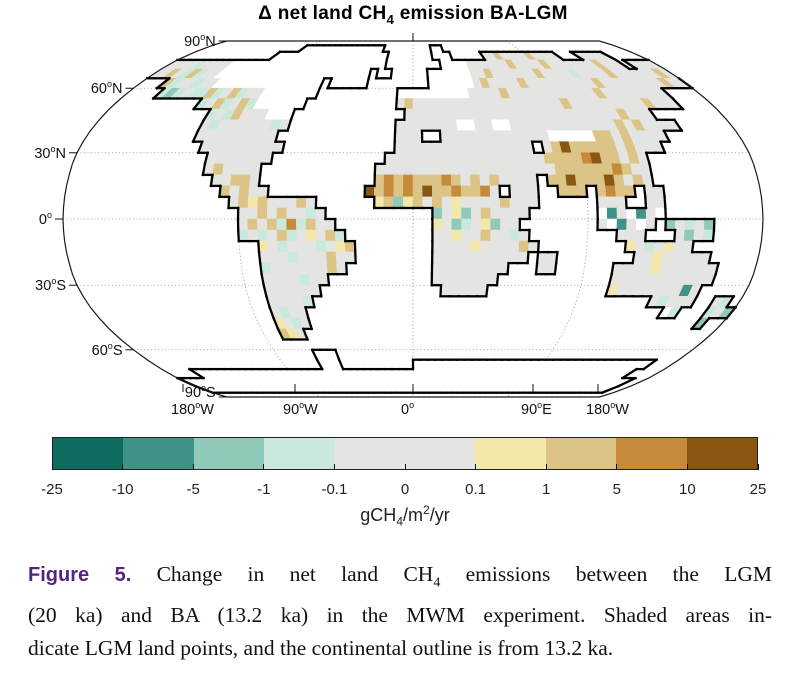 This screenshot has width=800, height=684. I want to click on colorbar-tick-label: -5, so click(193, 489).